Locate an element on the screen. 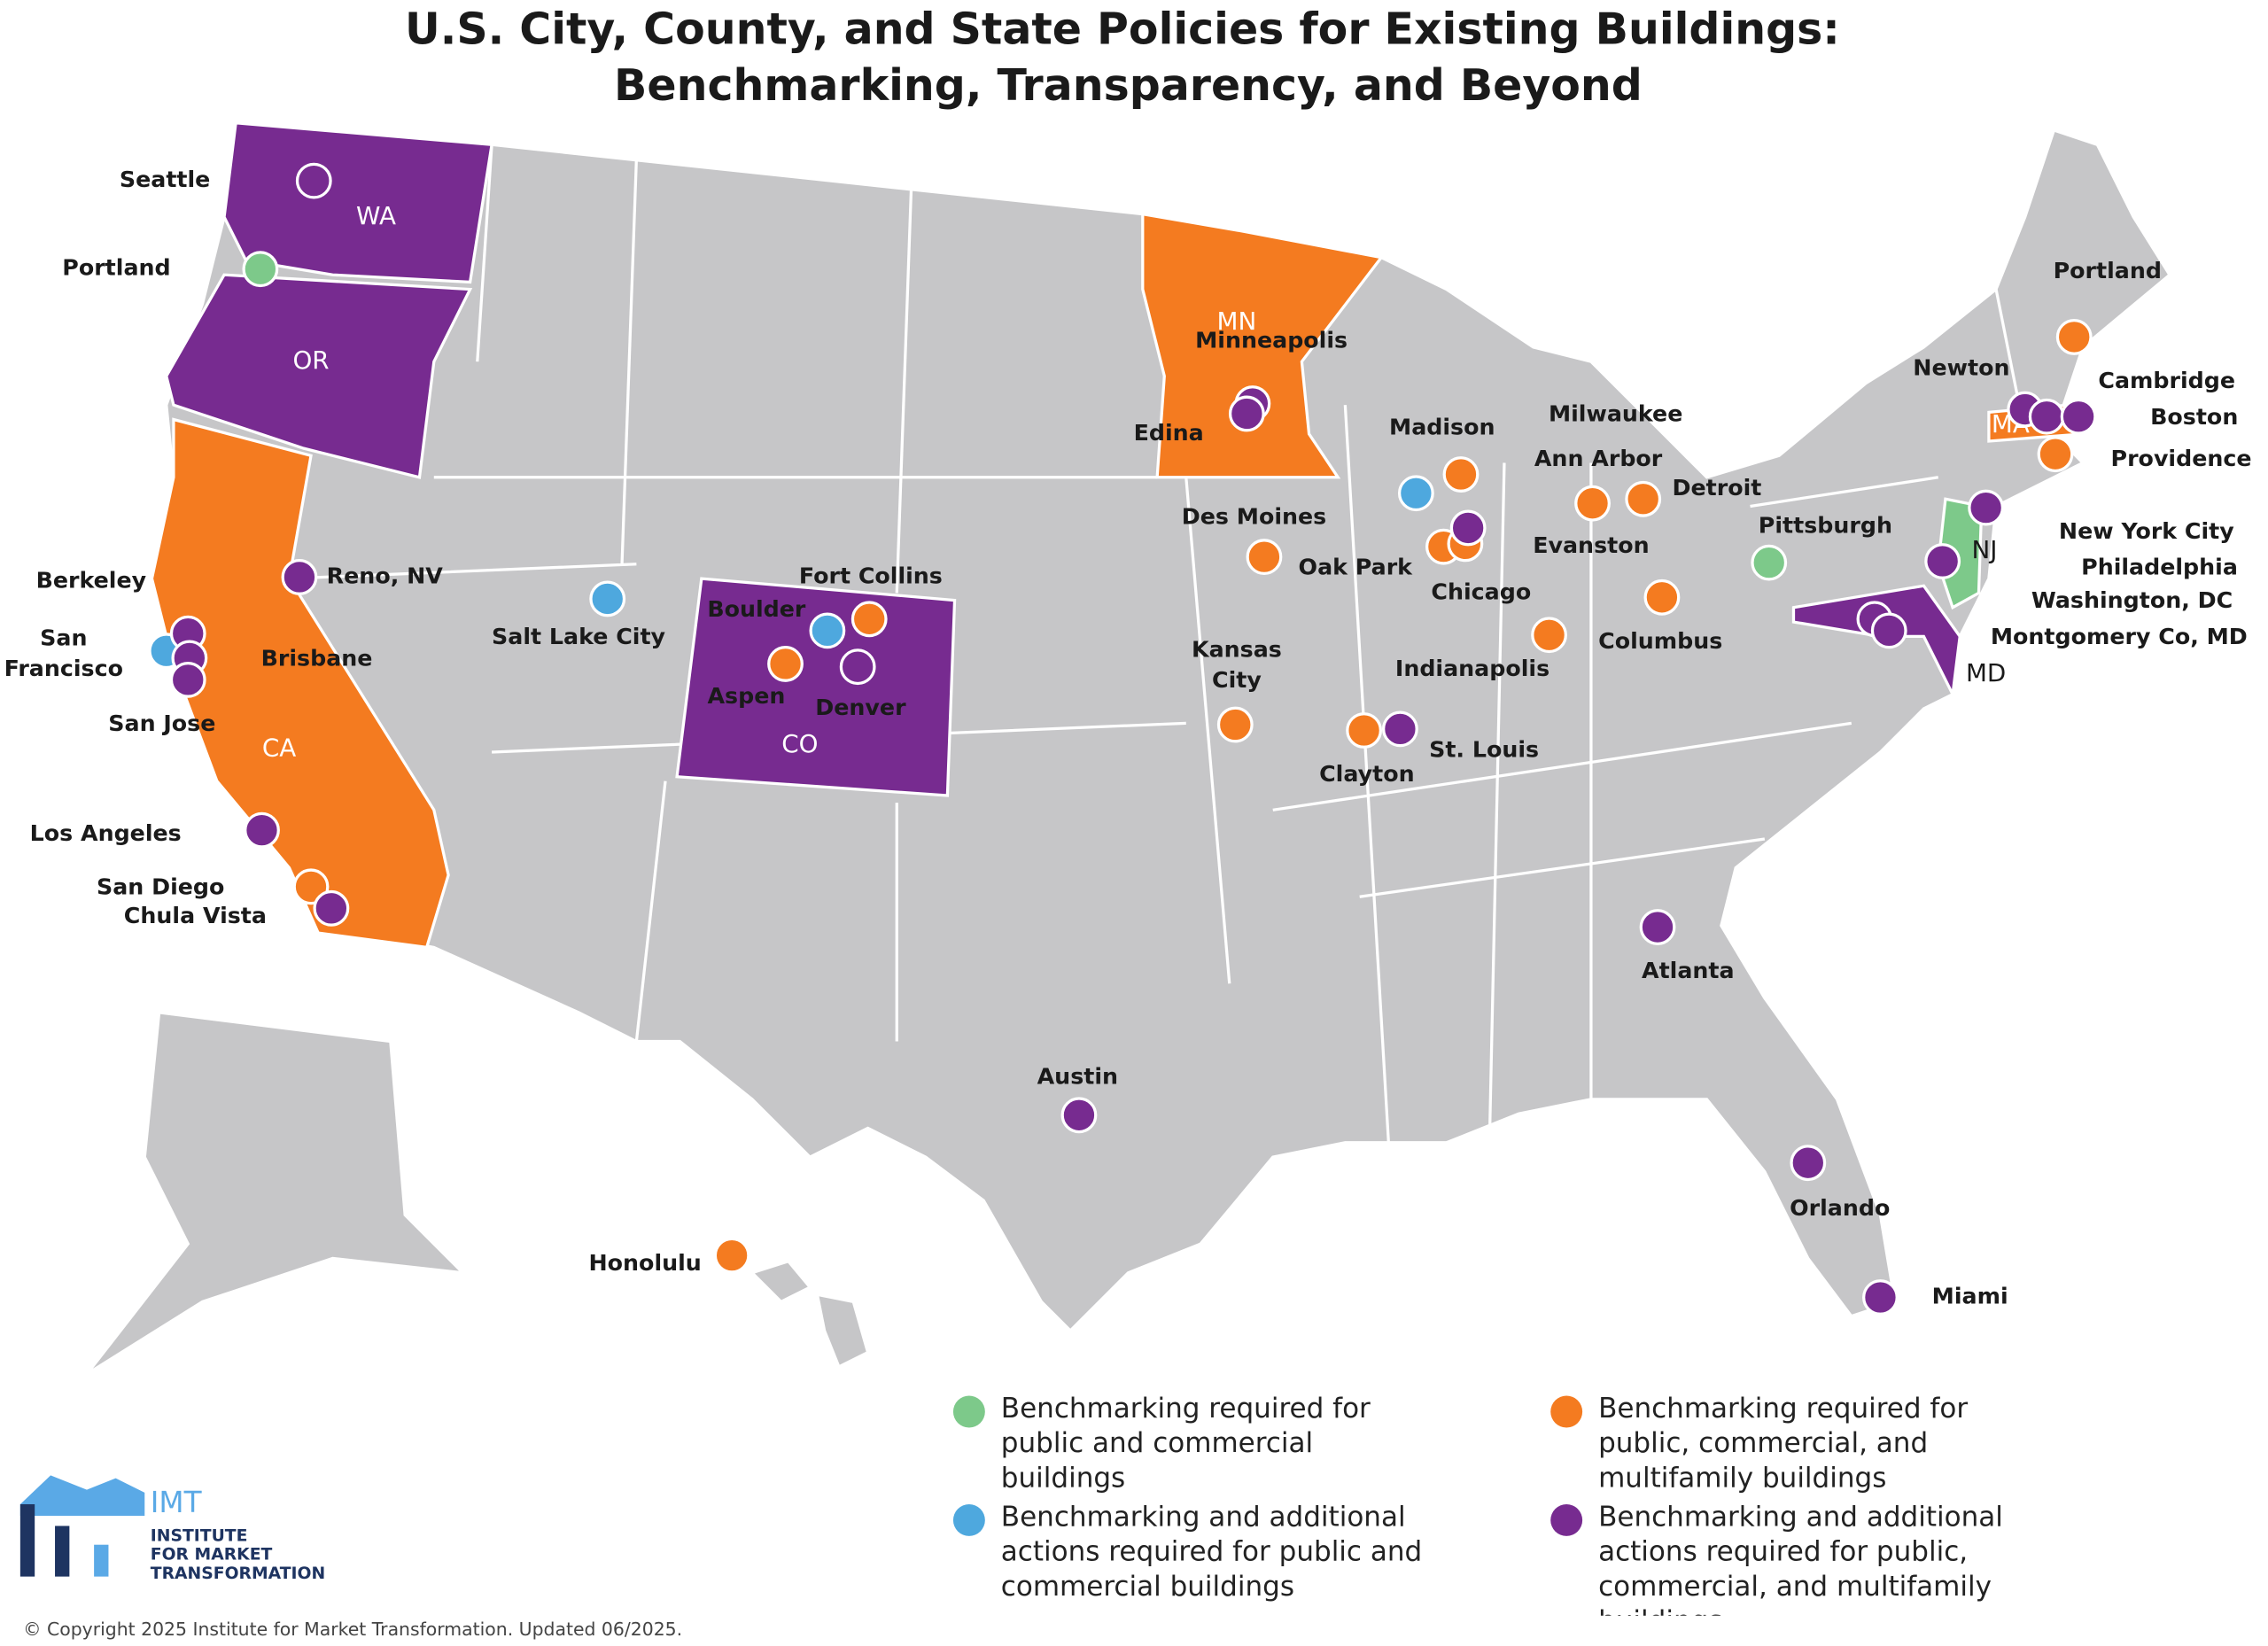  city-label: Boston is located at coordinates (2194, 417).